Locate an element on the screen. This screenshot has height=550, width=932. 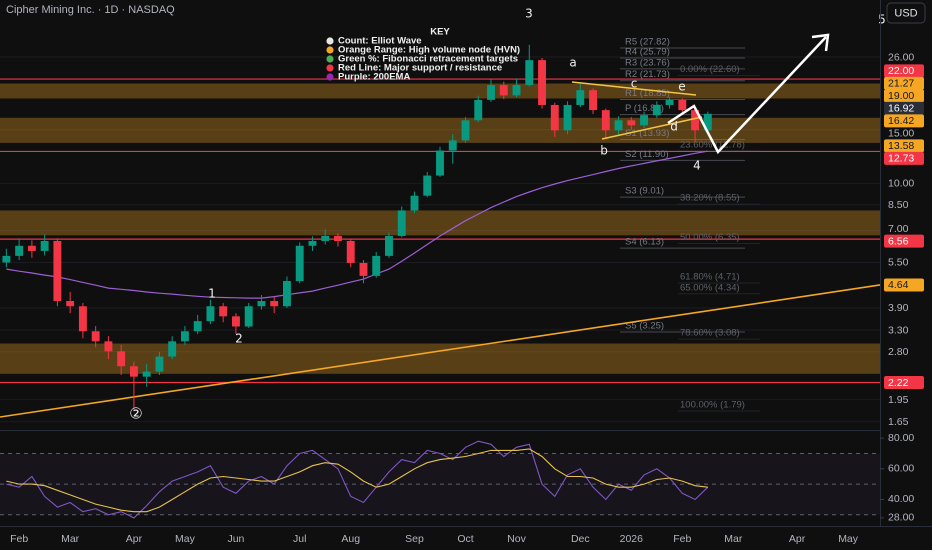
level-label: 6.56 is located at coordinates (898, 241).